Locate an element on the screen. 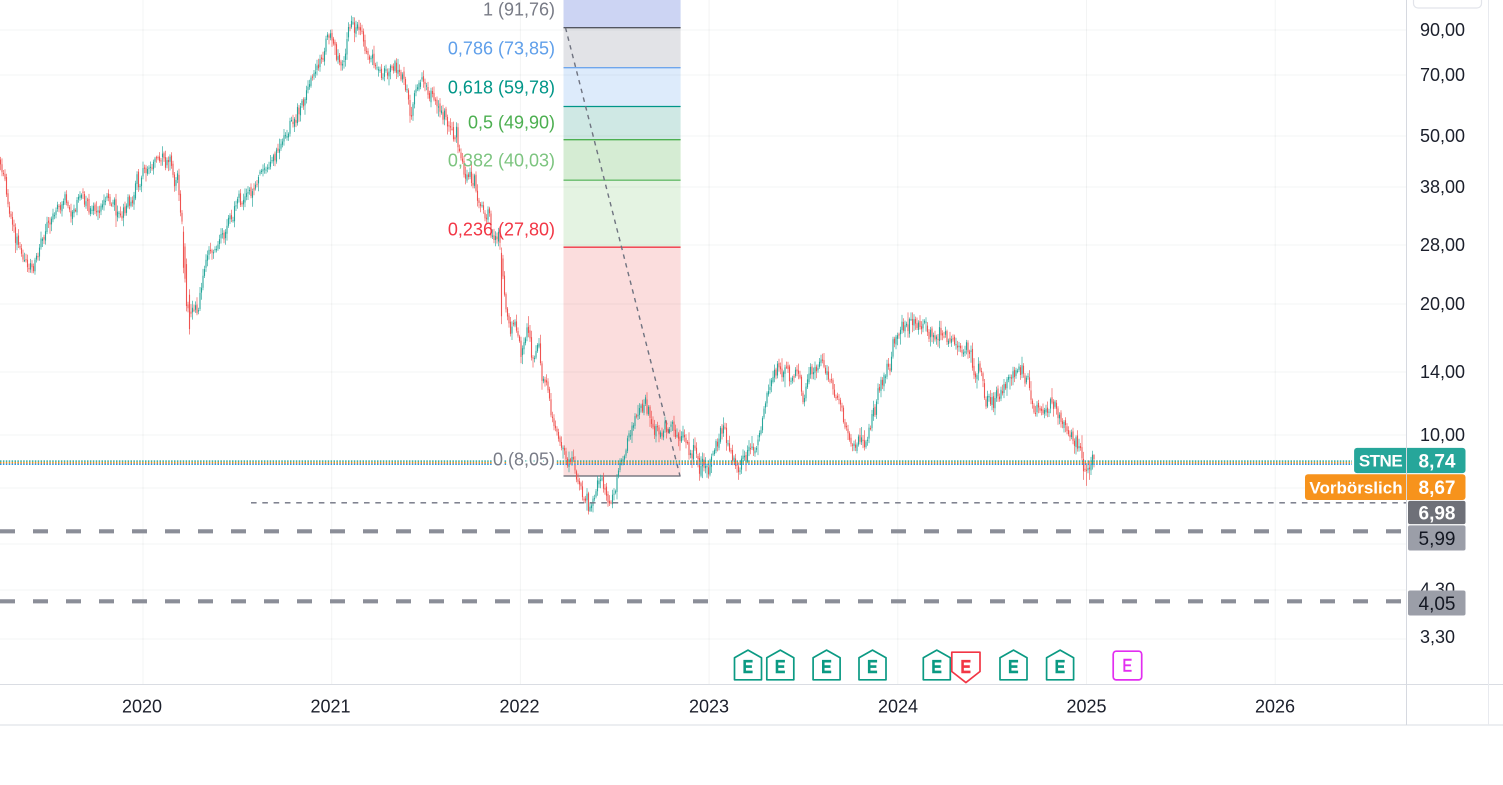  svg-text: 8,74 is located at coordinates (1437, 461).